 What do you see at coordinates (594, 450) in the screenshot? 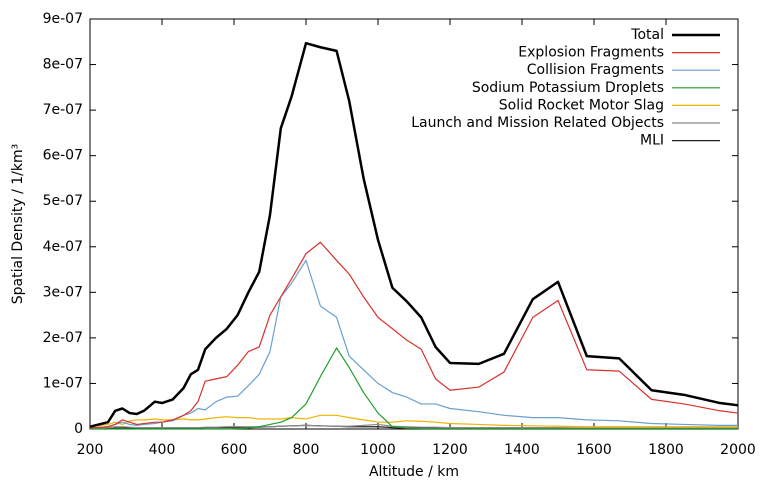
I see `x-tick-label: 1600` at bounding box center [594, 450].